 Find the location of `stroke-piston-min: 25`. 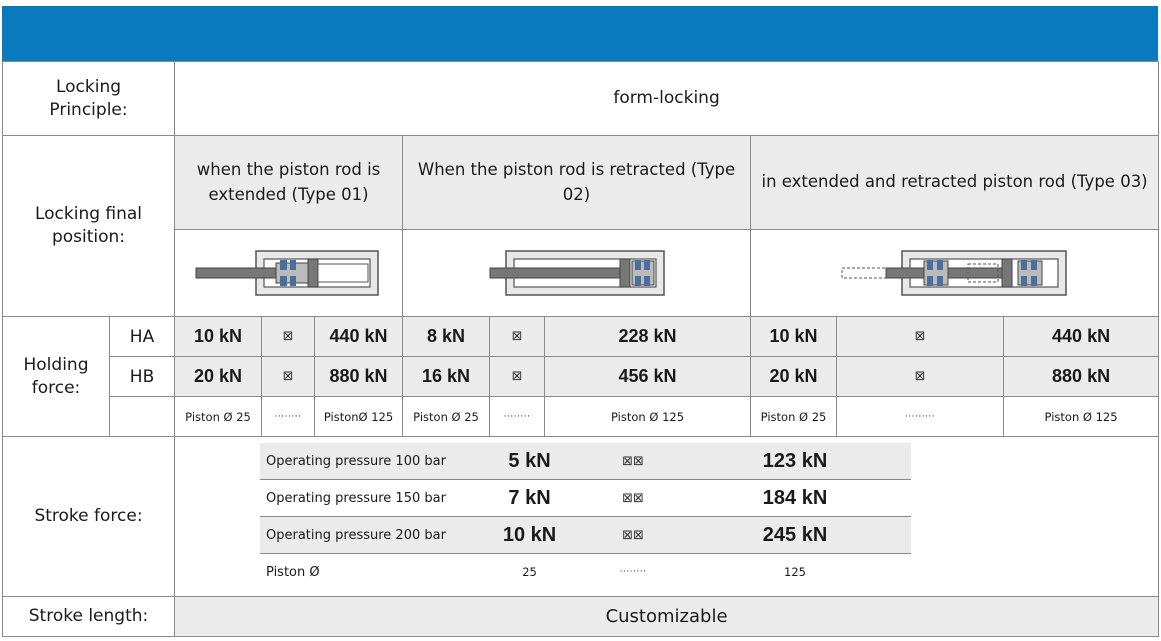

stroke-piston-min: 25 is located at coordinates (529, 572).